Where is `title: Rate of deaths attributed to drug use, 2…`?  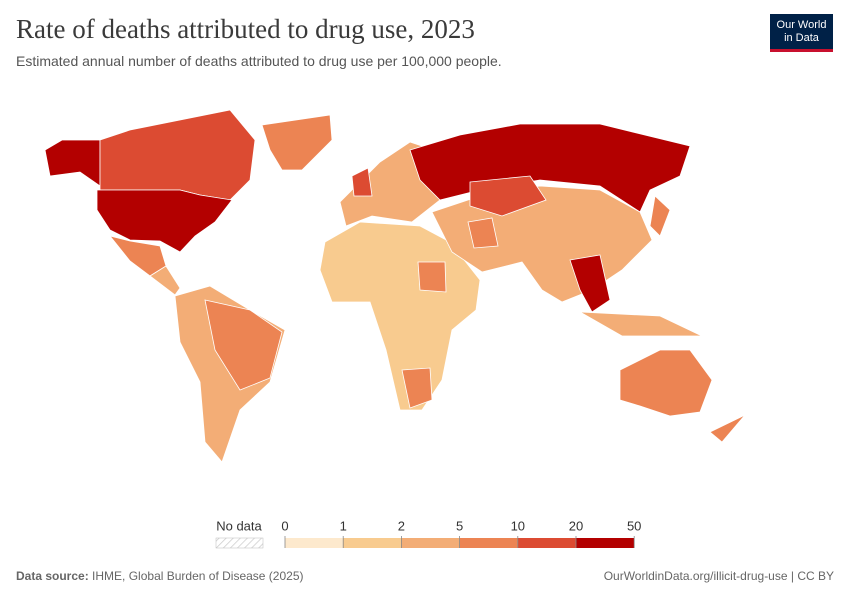 title: Rate of deaths attributed to drug use, 2… is located at coordinates (245, 29).